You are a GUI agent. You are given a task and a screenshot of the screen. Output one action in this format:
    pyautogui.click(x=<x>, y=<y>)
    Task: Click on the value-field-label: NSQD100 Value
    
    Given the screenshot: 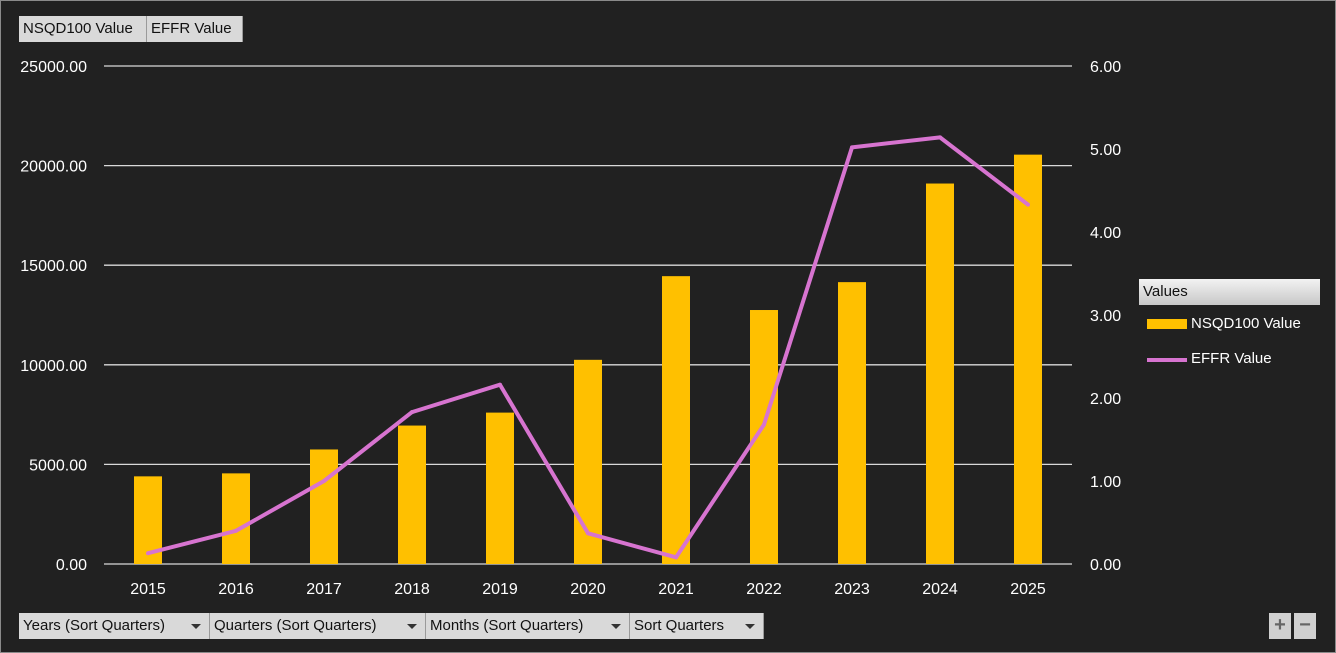 What is the action you would take?
    pyautogui.click(x=78, y=28)
    